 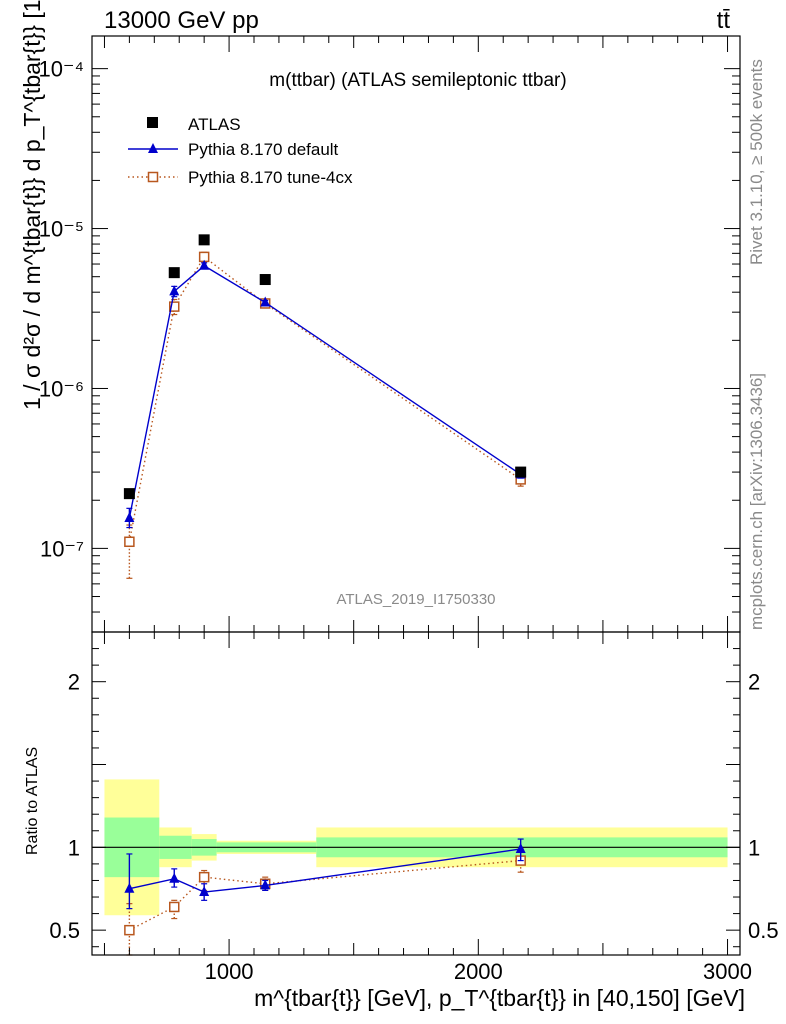 I want to click on legend-label-atlas: ATLAS, so click(x=214, y=124).